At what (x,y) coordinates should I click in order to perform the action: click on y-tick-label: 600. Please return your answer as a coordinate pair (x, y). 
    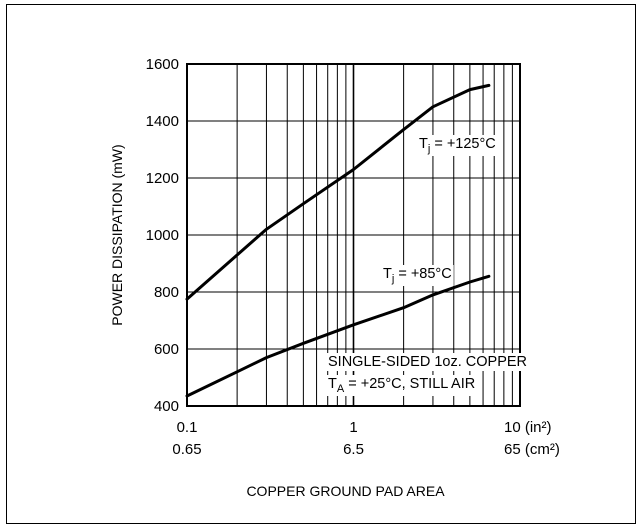
    Looking at the image, I should click on (166, 349).